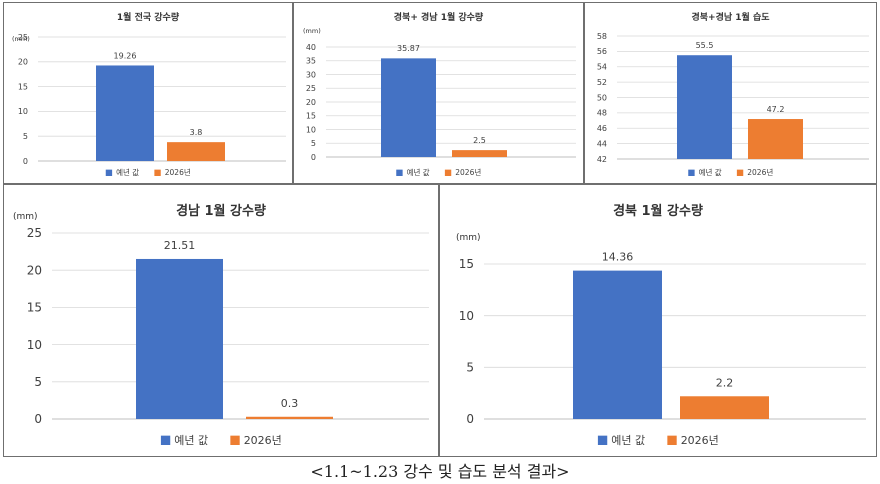 This screenshot has width=880, height=484. Describe the element at coordinates (479, 140) in the screenshot. I see `data-label: 2.5` at that location.